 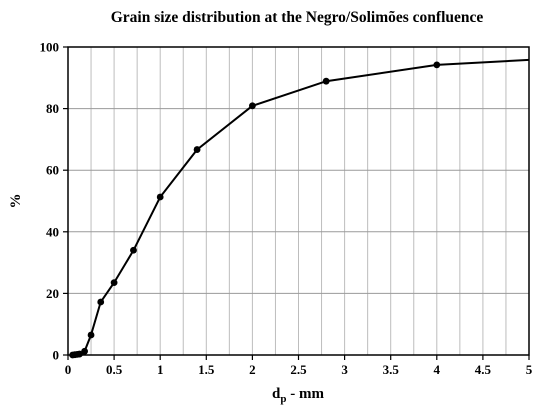 I want to click on x-tick-labels: 0 0.5 1 1.5 2 2.5 3 3.5 4 4.5 5, so click(x=299, y=369).